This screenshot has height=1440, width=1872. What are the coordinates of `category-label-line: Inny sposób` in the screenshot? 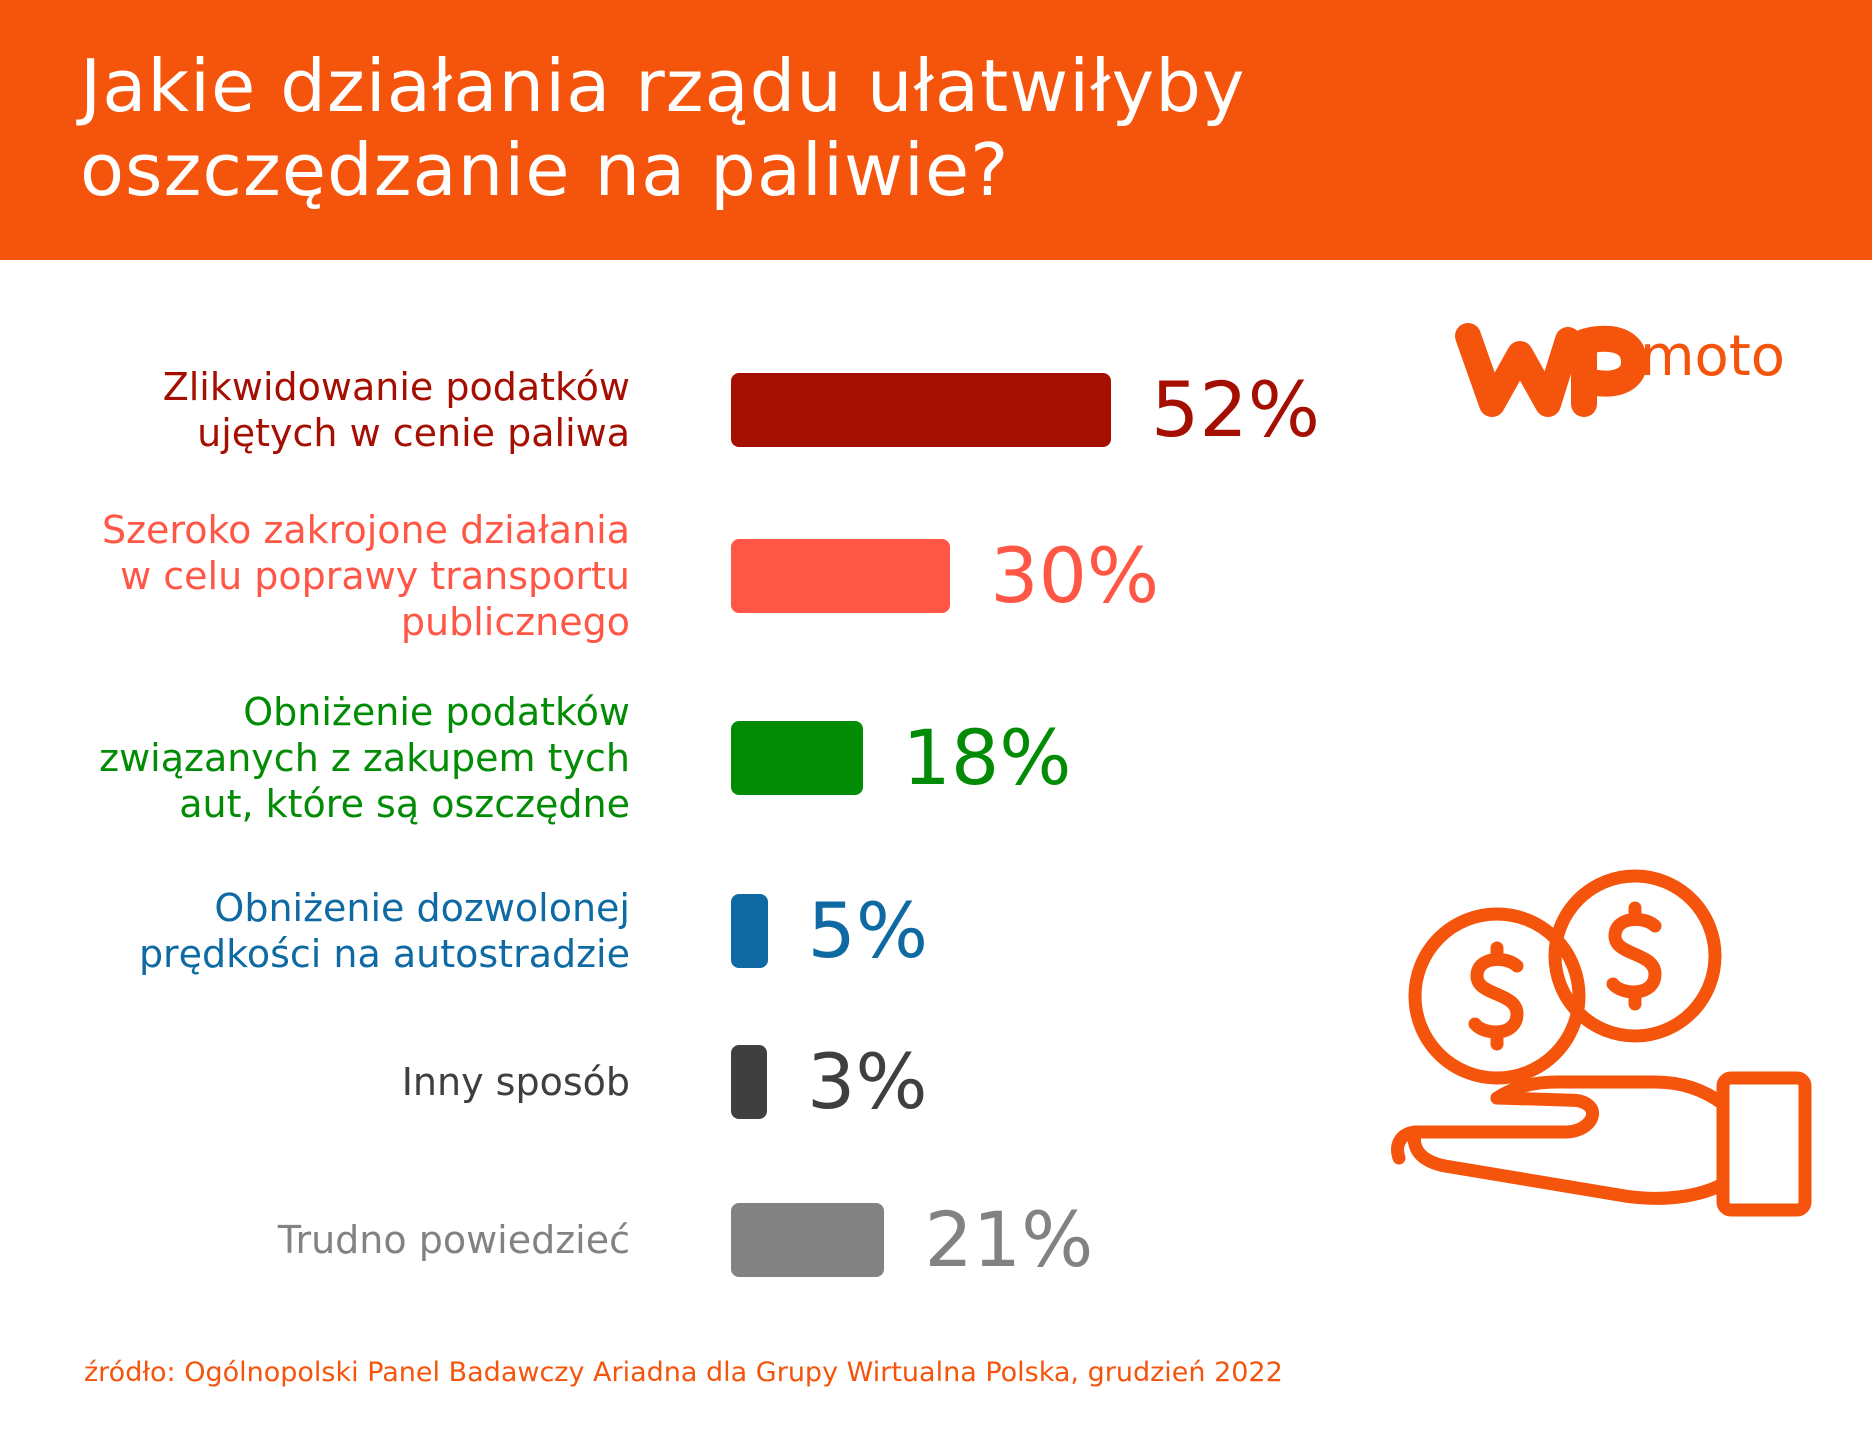 It's located at (515, 1082).